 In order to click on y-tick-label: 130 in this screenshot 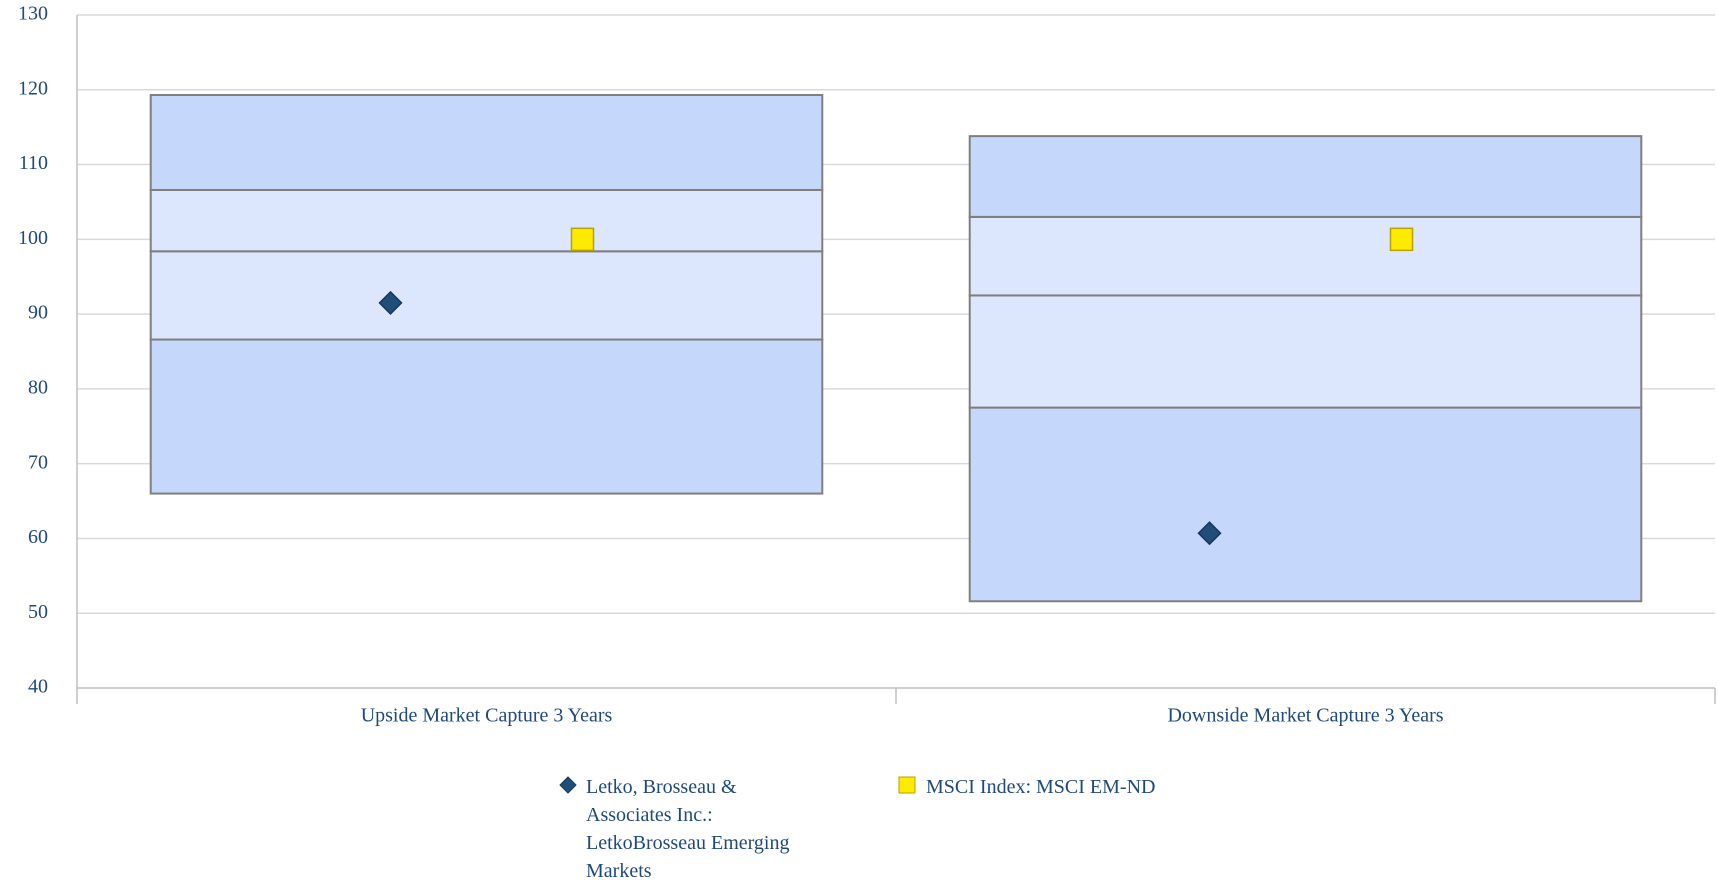, I will do `click(33, 14)`.